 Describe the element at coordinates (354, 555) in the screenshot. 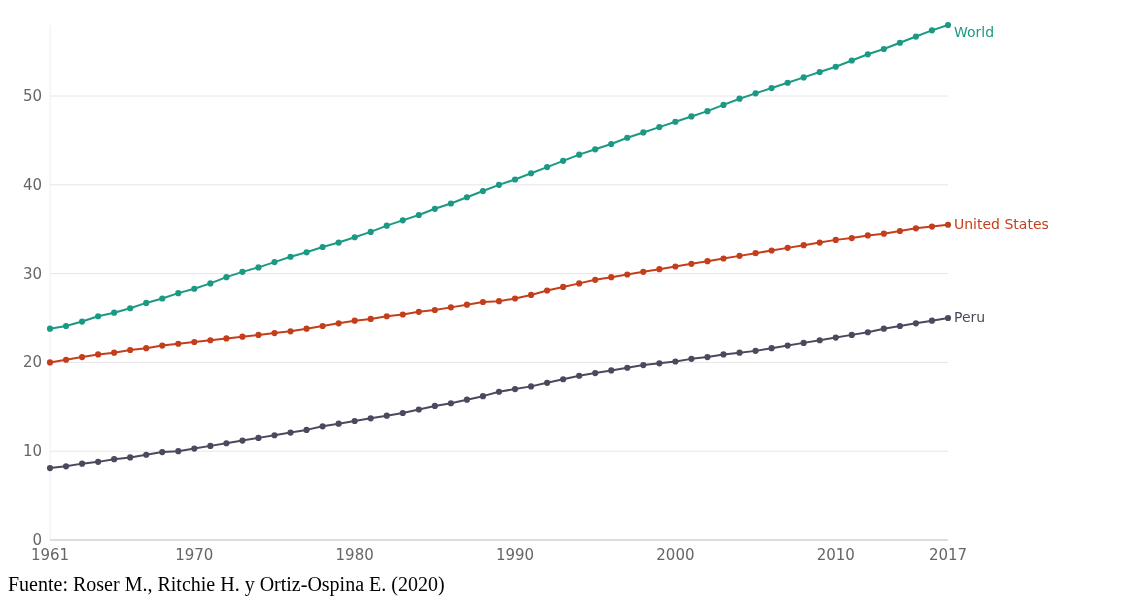

I see `x-tick-label: 1980` at that location.